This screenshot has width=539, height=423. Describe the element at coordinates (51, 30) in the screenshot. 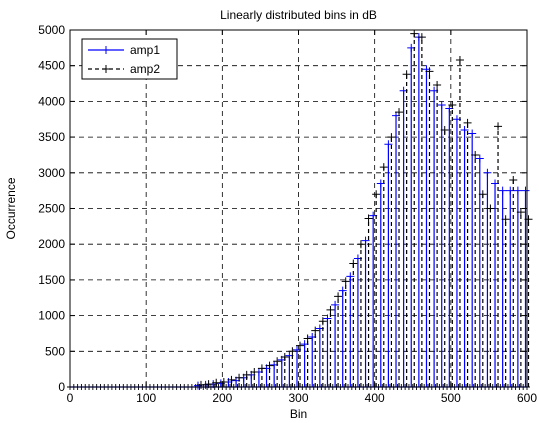

I see `y-tick-label: 5000` at that location.